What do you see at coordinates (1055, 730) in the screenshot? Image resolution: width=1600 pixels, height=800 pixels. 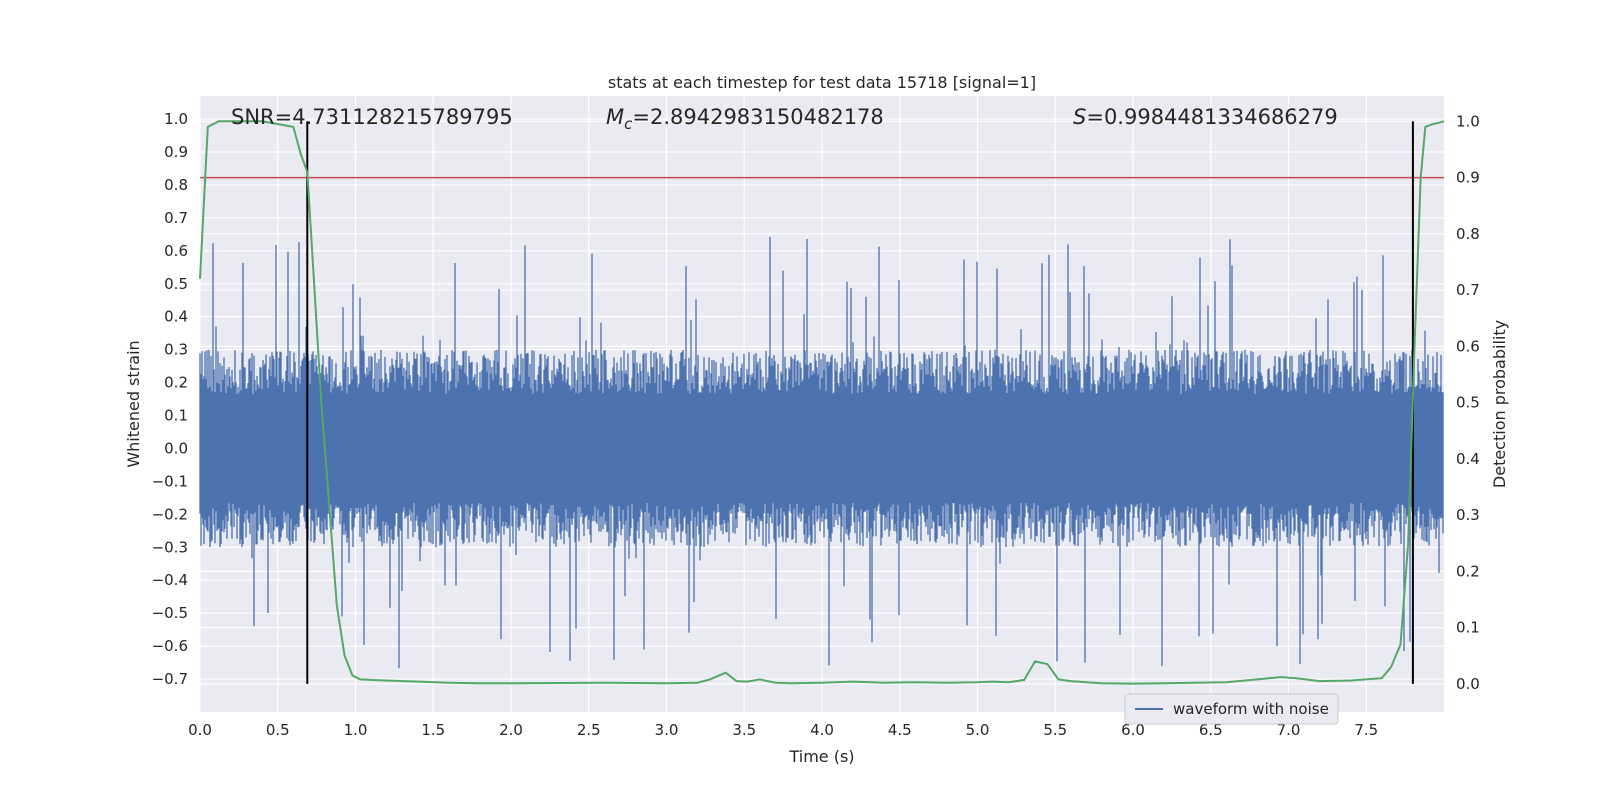 I see `x-tick-label: 5.5` at bounding box center [1055, 730].